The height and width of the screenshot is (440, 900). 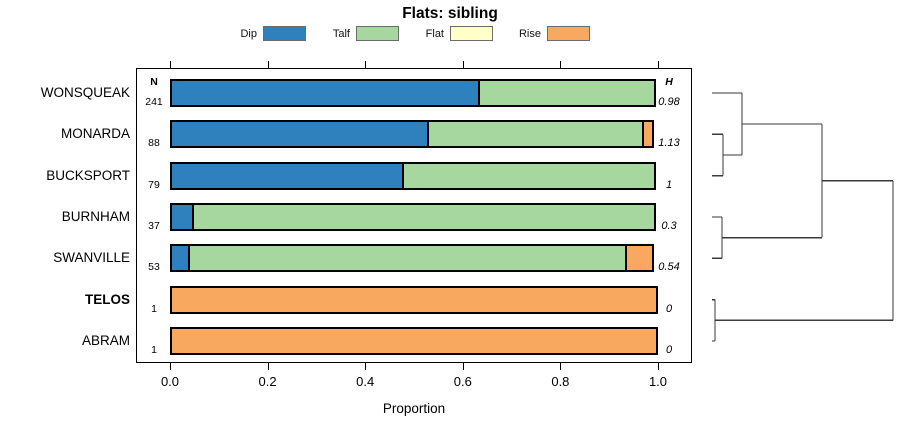 What do you see at coordinates (154, 184) in the screenshot?
I see `n-value: 79` at bounding box center [154, 184].